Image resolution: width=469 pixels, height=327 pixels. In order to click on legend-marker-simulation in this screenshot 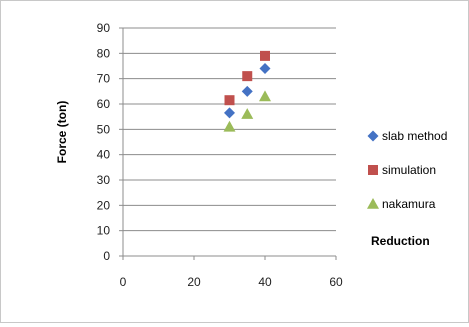, I will do `click(373, 170)`.